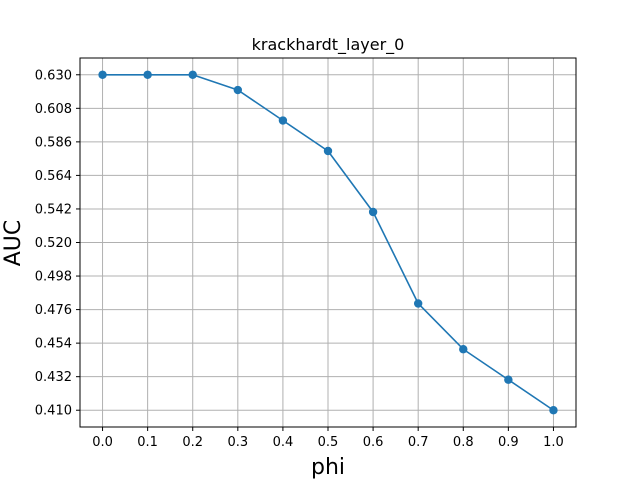  I want to click on y-tick-label: 0.454, so click(53, 344).